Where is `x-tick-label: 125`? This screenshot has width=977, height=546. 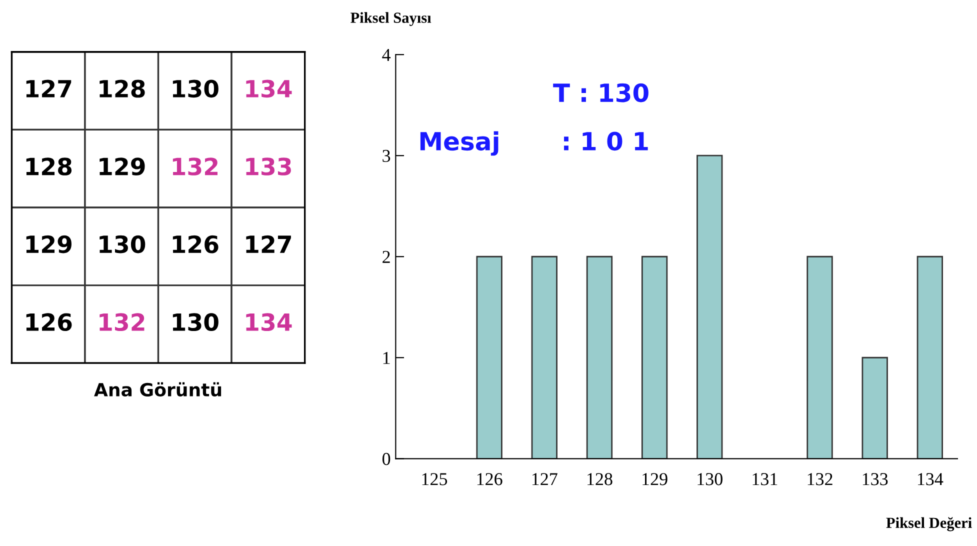
x-tick-label: 125 is located at coordinates (435, 479).